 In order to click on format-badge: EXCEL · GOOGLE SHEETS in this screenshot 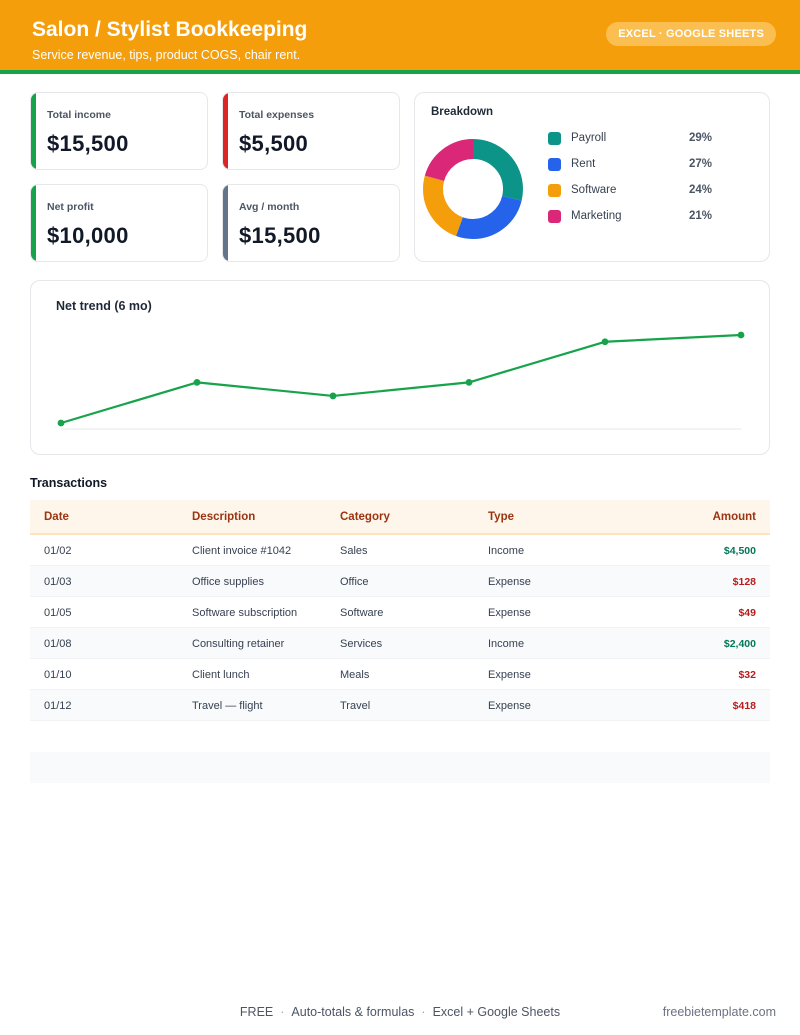, I will do `click(691, 34)`.